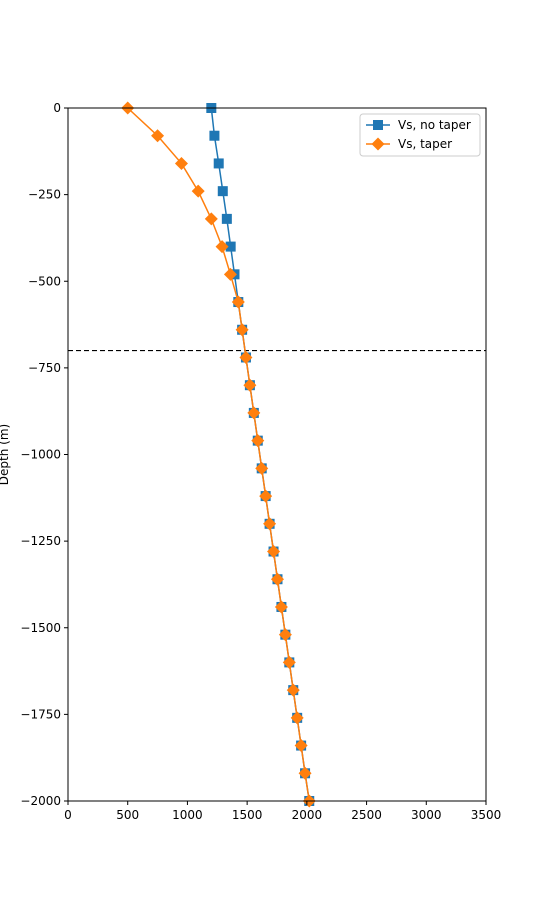 This screenshot has height=900, width=540. I want to click on legend-entry-label: Vs, no taper, so click(434, 125).